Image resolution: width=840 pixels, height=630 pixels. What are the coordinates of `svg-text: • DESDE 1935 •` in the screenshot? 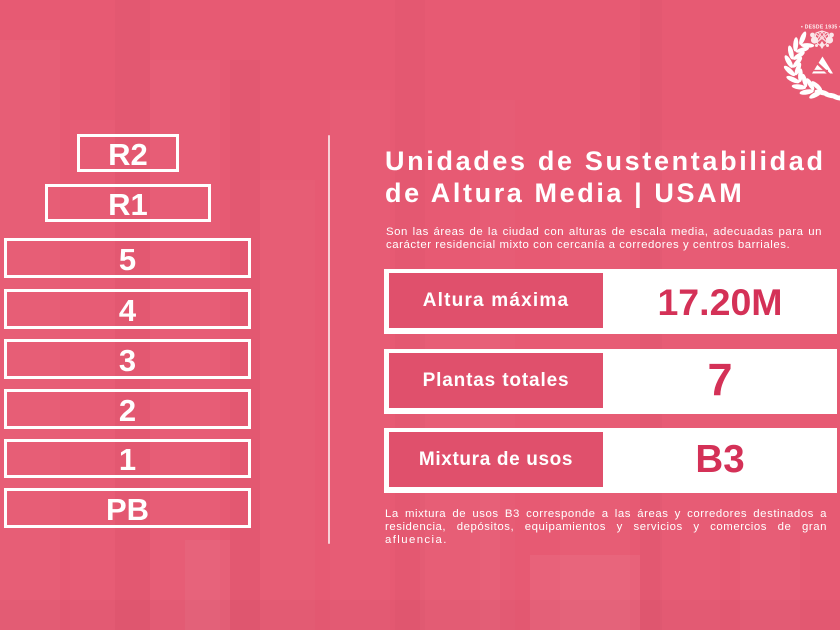 It's located at (820, 28).